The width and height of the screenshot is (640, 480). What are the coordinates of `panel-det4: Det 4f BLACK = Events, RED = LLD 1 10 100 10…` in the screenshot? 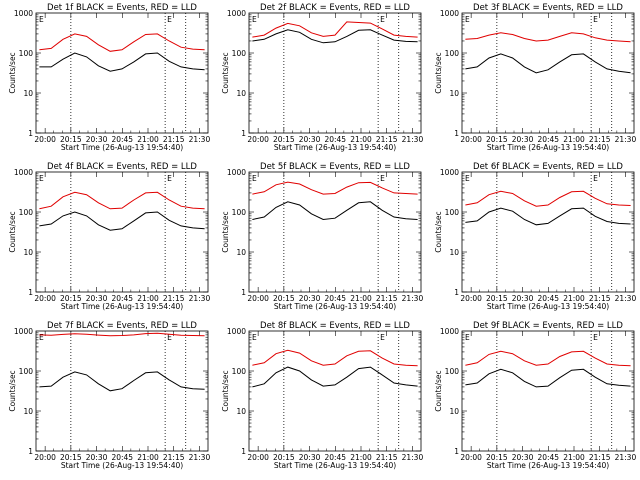 It's located at (109, 236).